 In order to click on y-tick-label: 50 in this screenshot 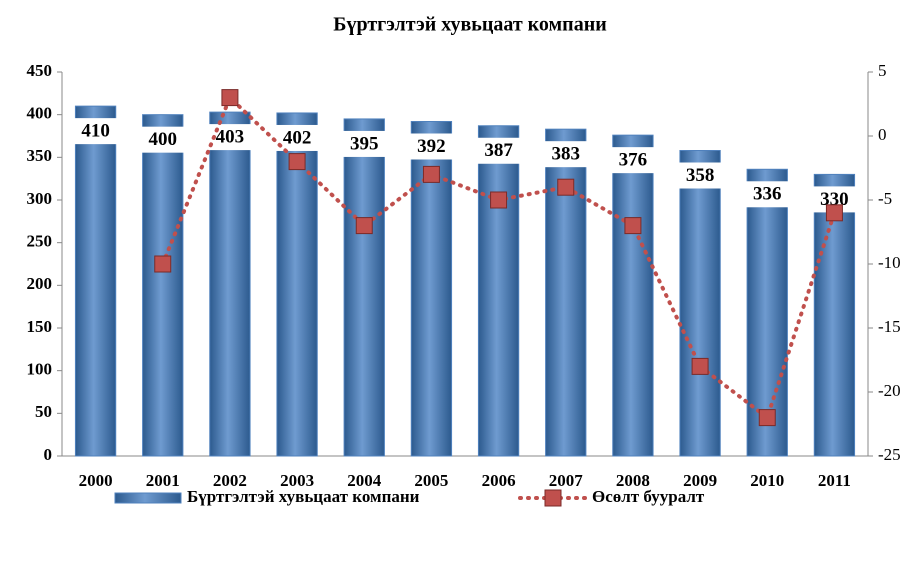, I will do `click(43, 411)`.